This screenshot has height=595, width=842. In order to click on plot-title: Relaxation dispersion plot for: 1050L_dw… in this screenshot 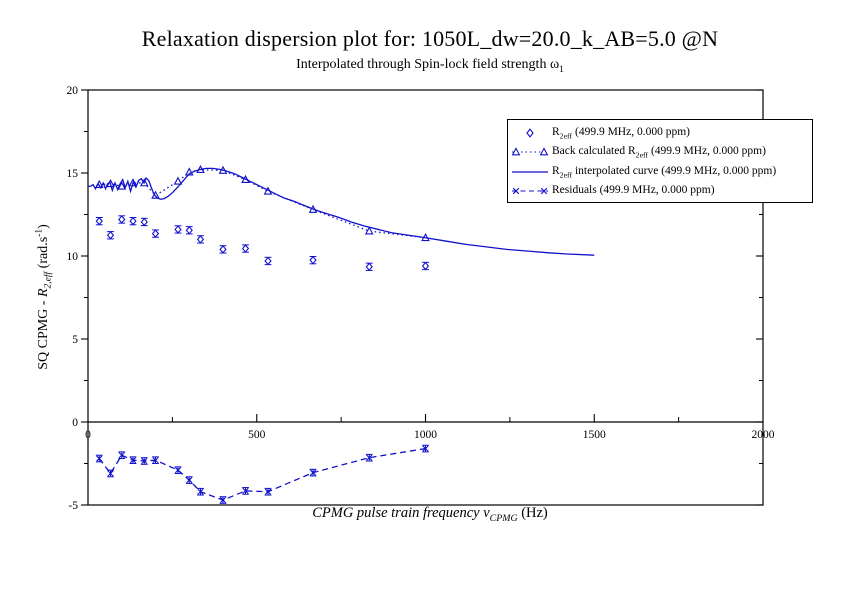, I will do `click(430, 38)`.